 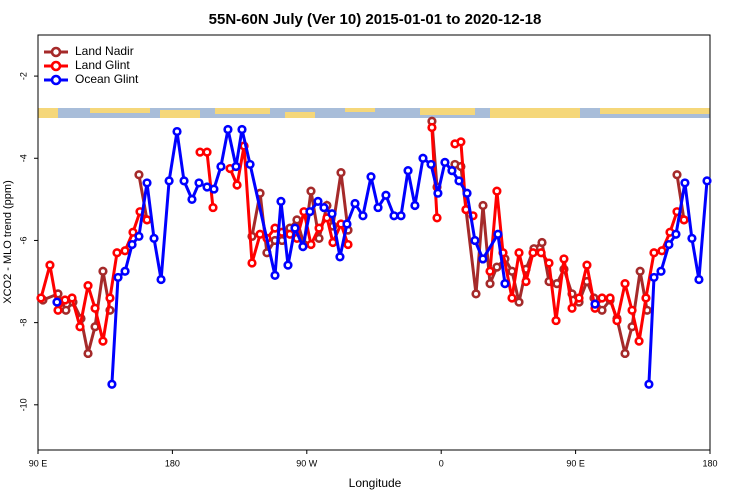 What do you see at coordinates (23, 76) in the screenshot?
I see `y-tick-label: -2` at bounding box center [23, 76].